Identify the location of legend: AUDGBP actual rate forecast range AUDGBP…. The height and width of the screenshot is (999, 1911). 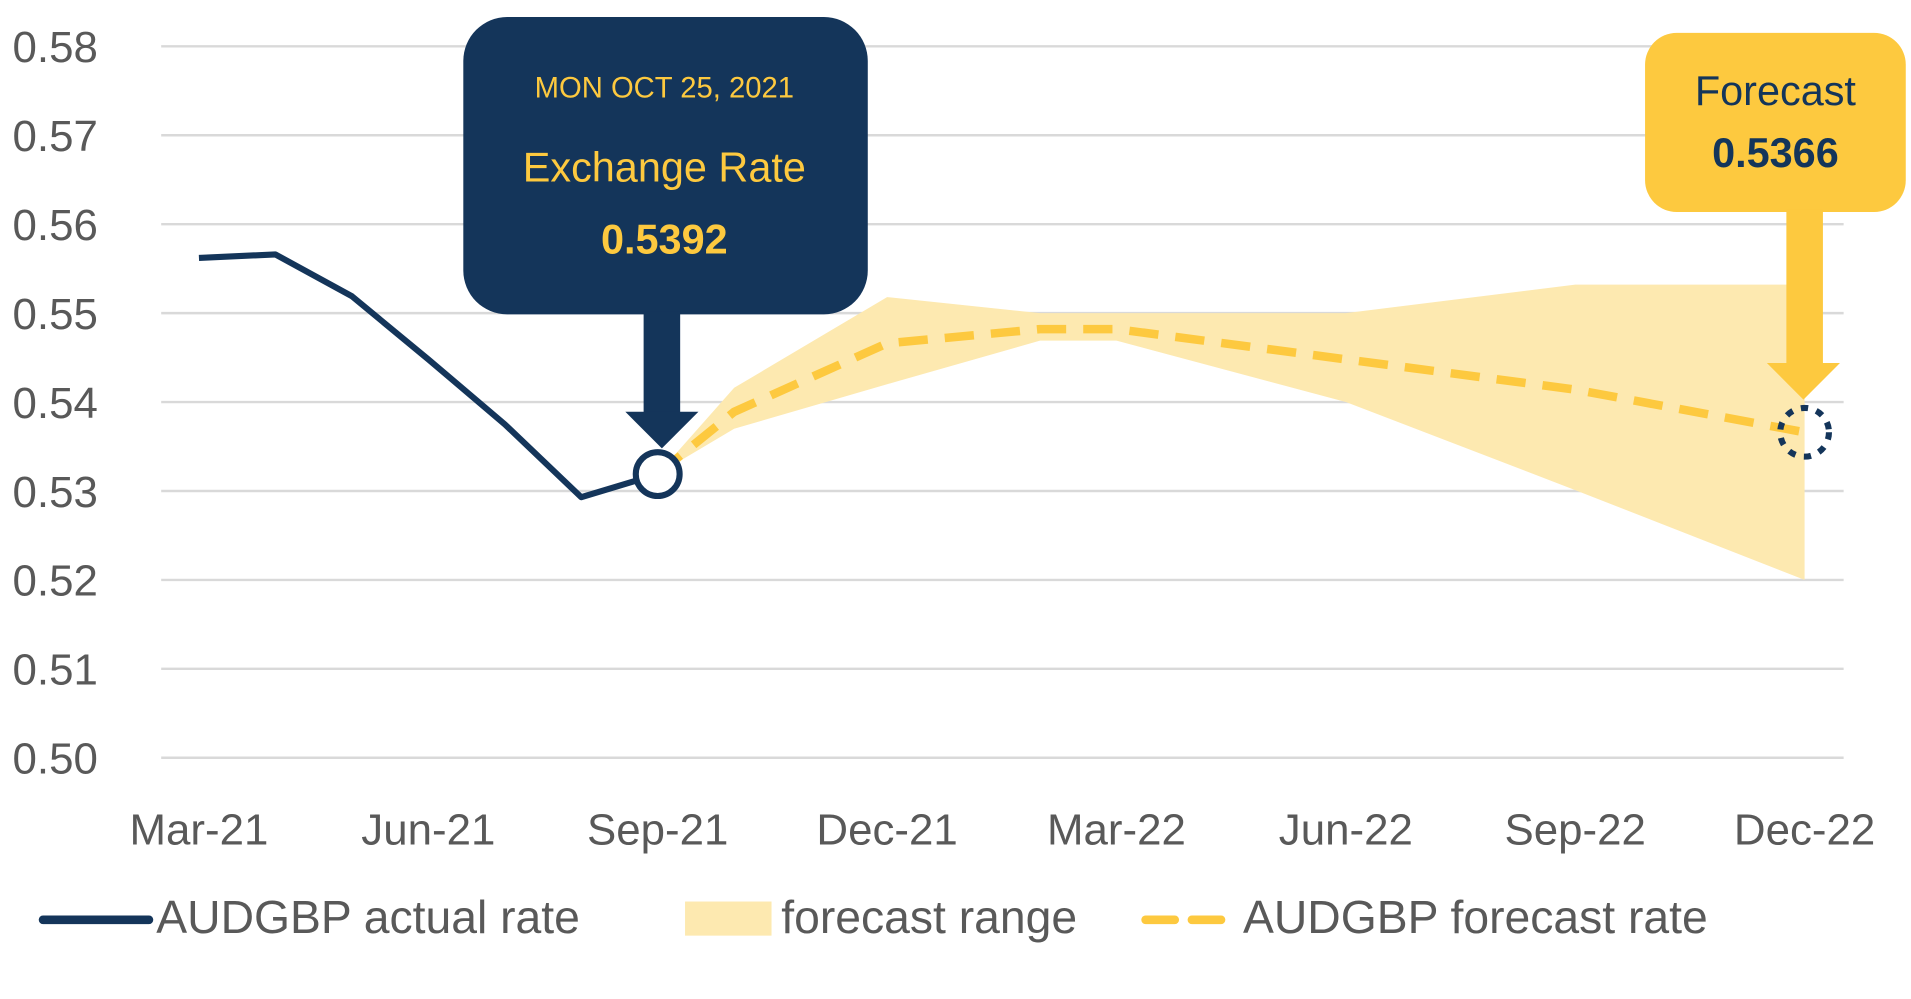
(873, 917).